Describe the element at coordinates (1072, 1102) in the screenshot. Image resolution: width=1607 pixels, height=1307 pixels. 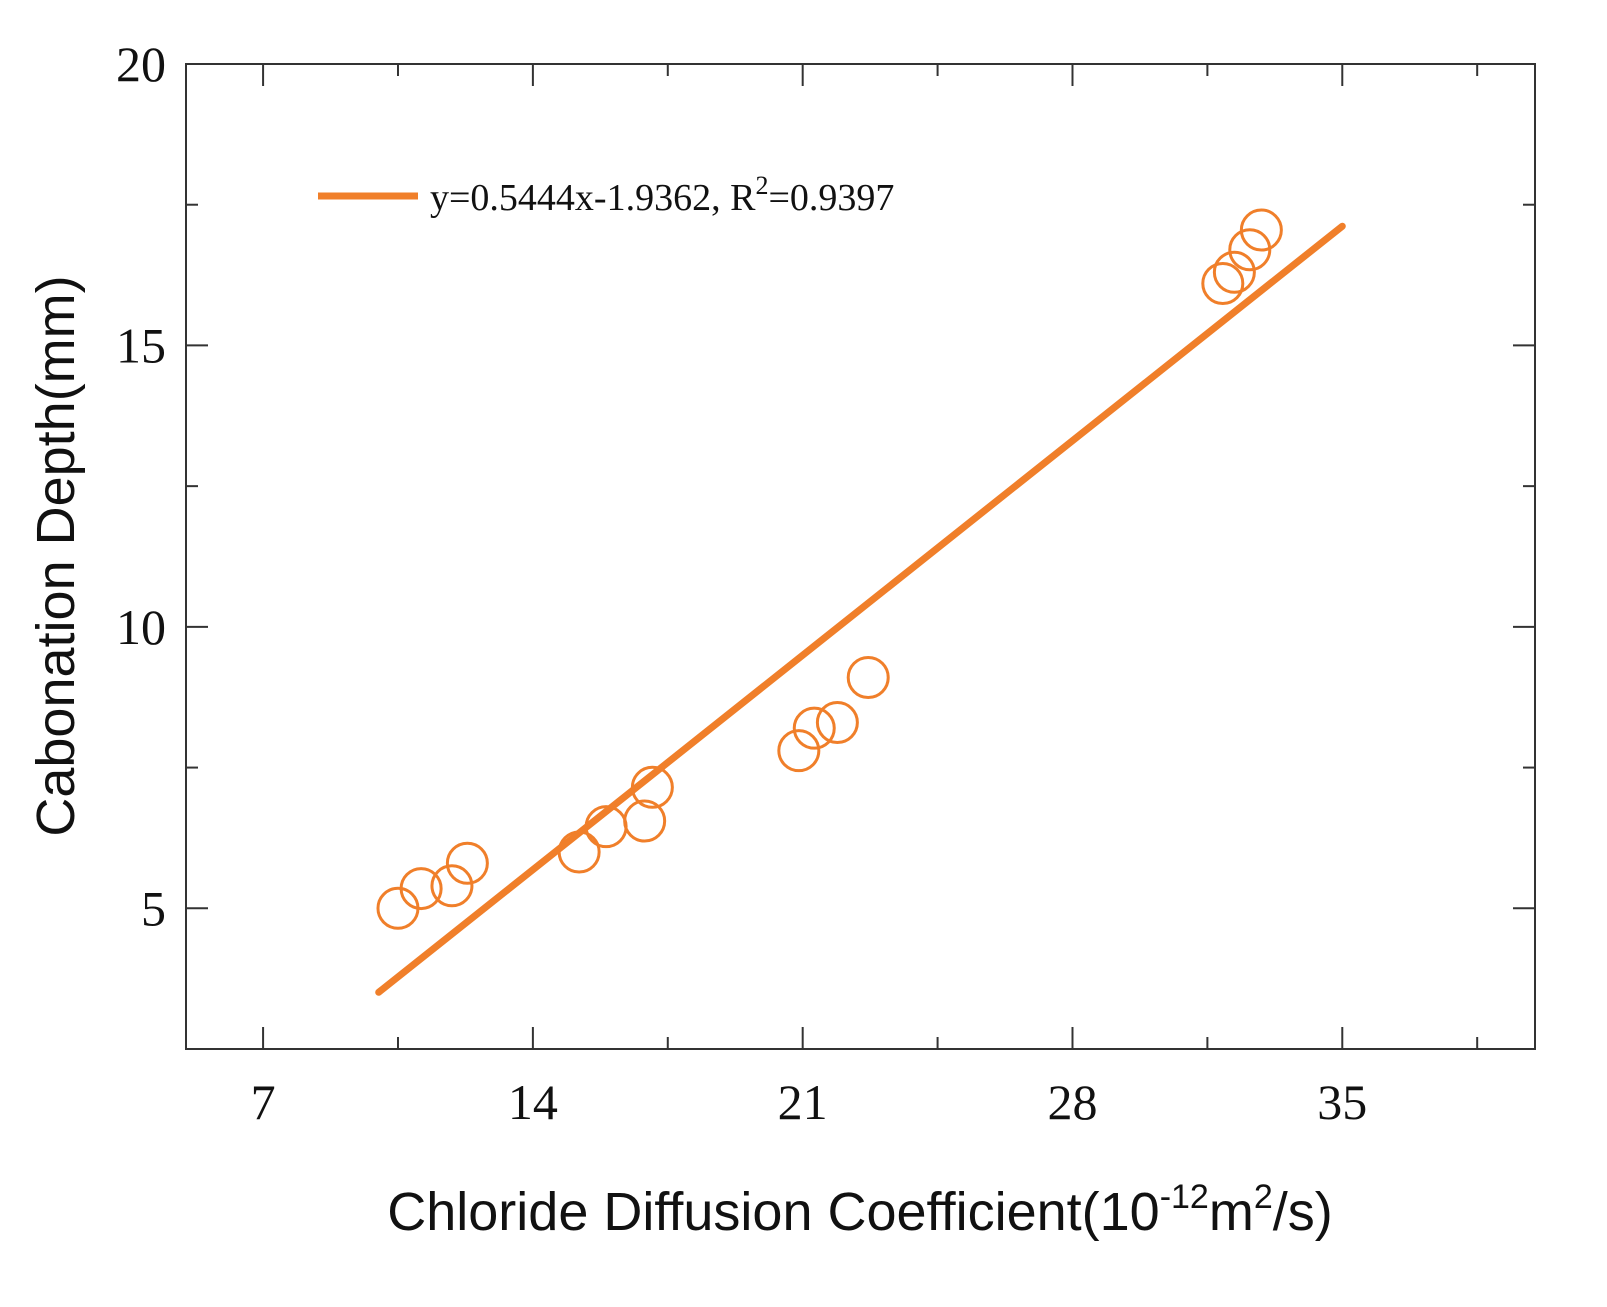
I see `x-tick-label: 28` at that location.